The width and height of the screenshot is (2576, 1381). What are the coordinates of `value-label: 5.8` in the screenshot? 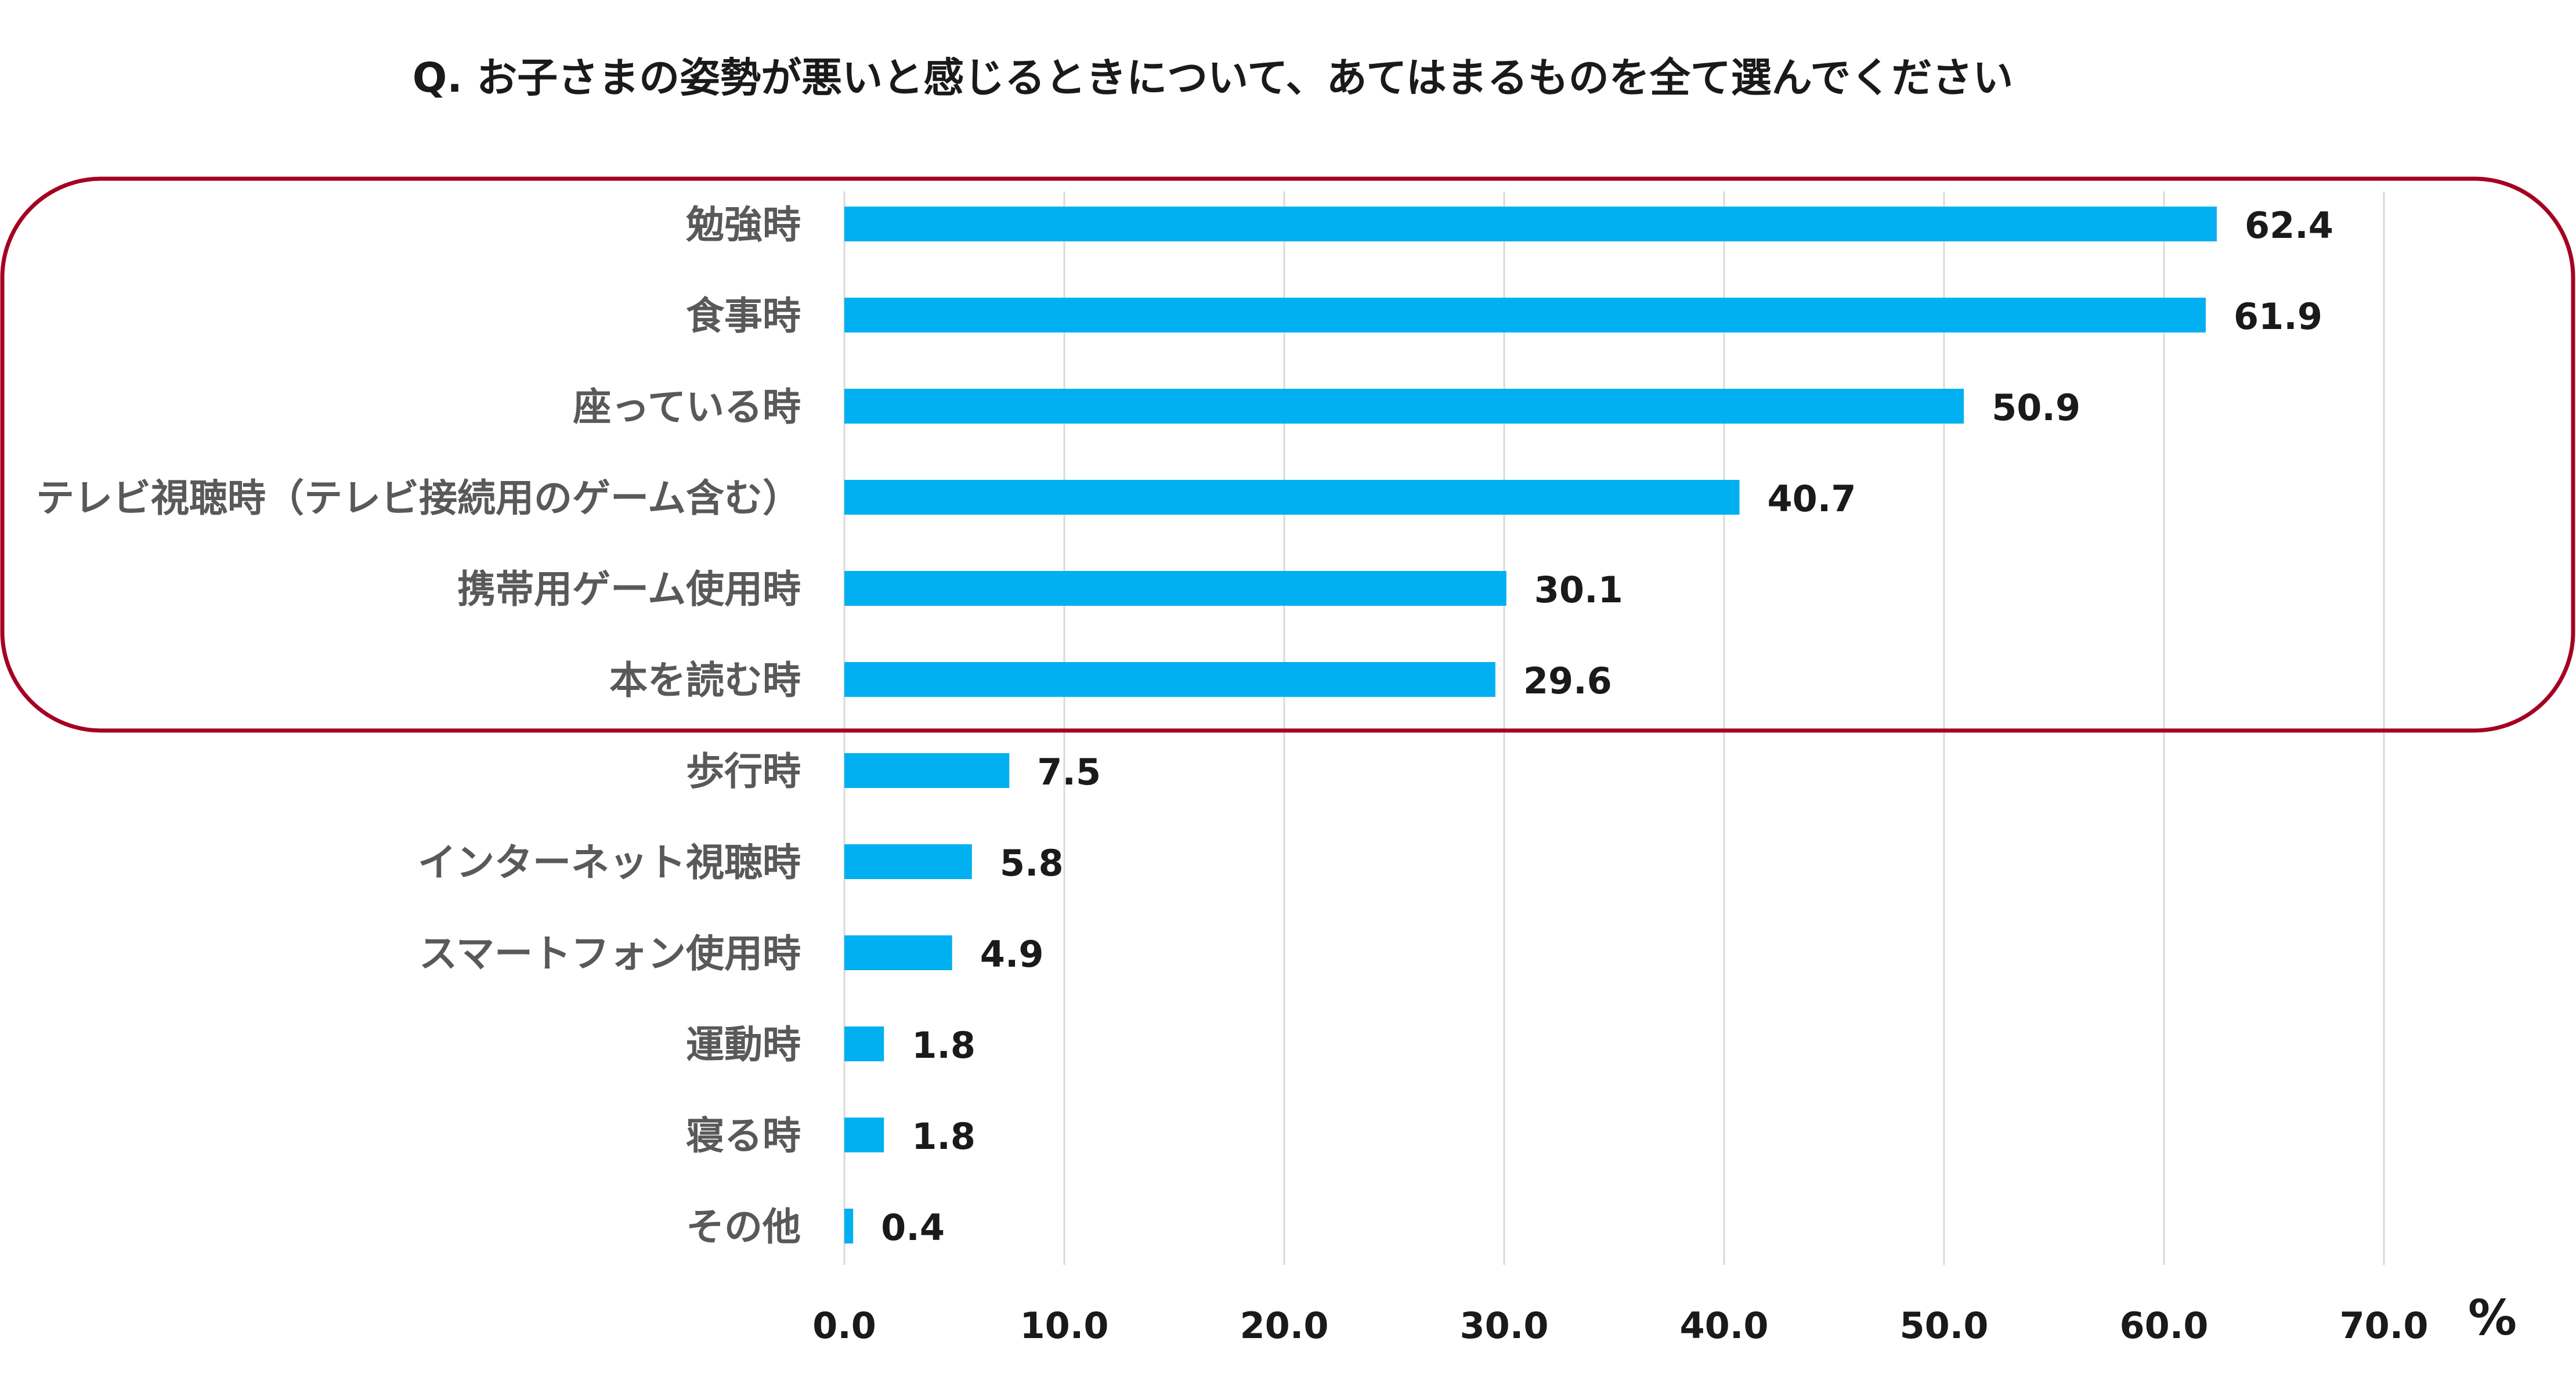 It's located at (1032, 863).